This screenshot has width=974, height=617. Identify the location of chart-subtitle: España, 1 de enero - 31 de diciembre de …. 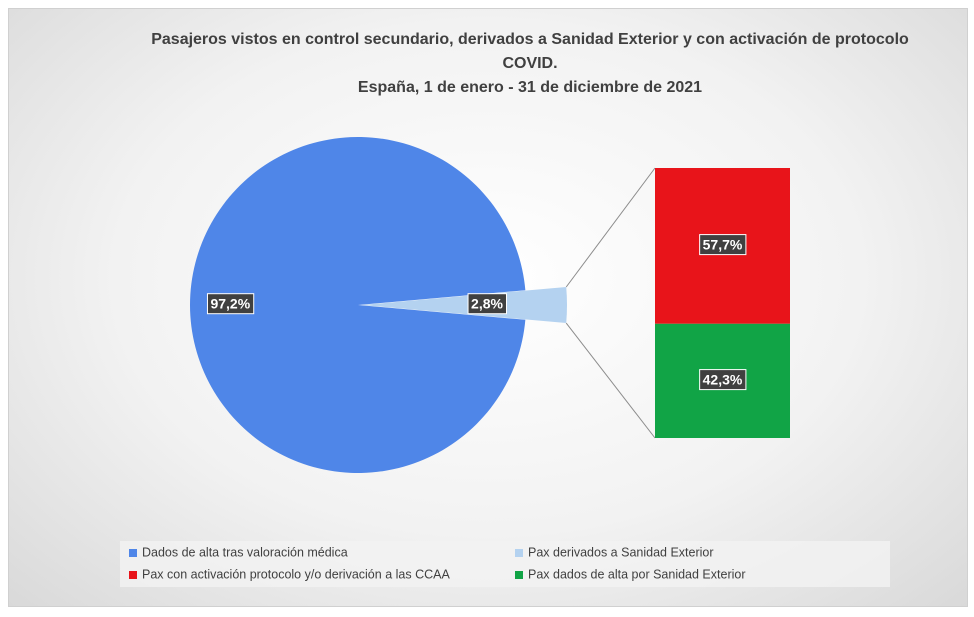
(530, 87).